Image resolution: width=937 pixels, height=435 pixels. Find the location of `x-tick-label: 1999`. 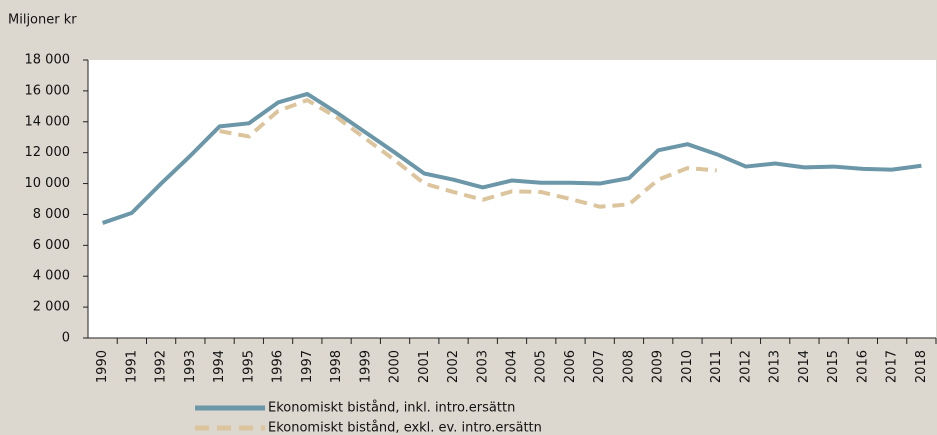

x-tick-label: 1999 is located at coordinates (365, 366).